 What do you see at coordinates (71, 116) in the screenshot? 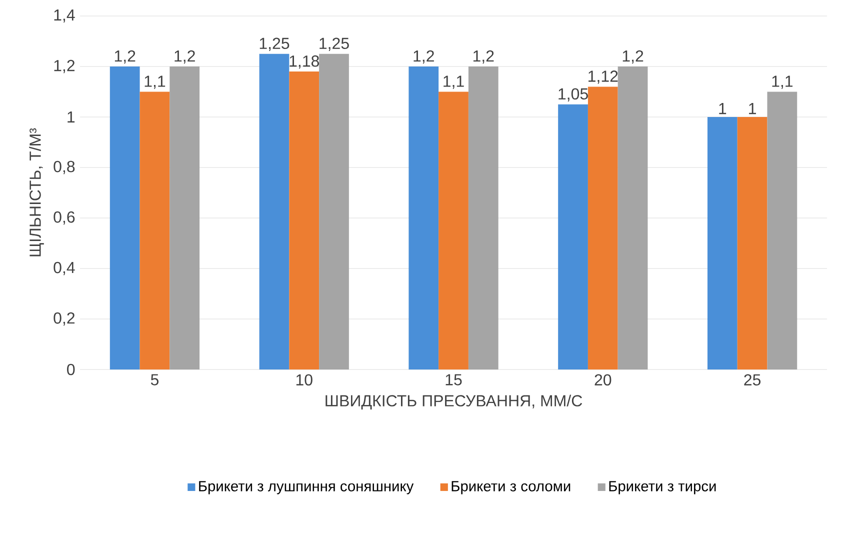
I see `y-tick-label: 1` at bounding box center [71, 116].